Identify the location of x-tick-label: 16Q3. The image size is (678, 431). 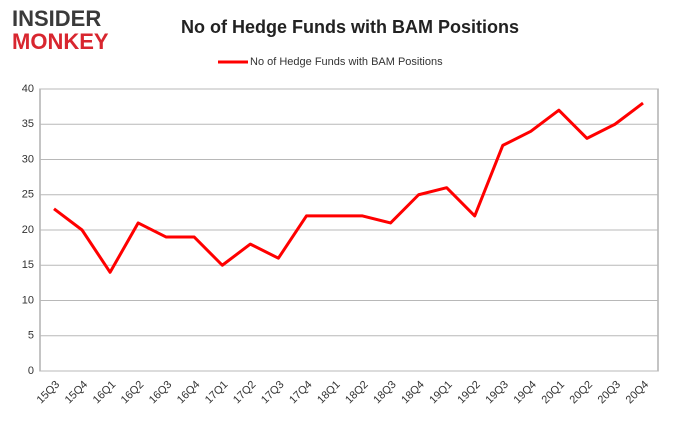
(161, 393).